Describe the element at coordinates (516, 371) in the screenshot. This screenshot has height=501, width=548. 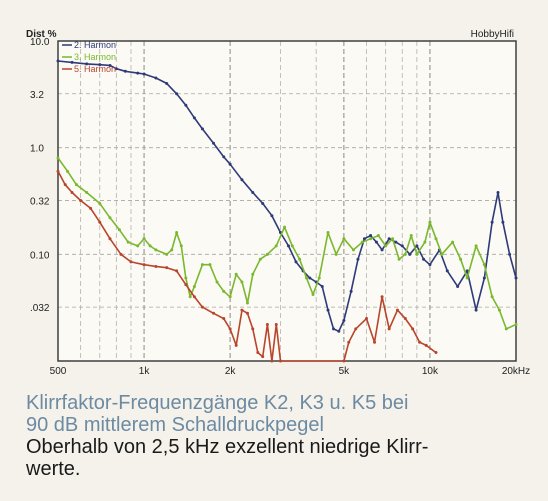
I see `x-tick-label: 20kHz` at that location.